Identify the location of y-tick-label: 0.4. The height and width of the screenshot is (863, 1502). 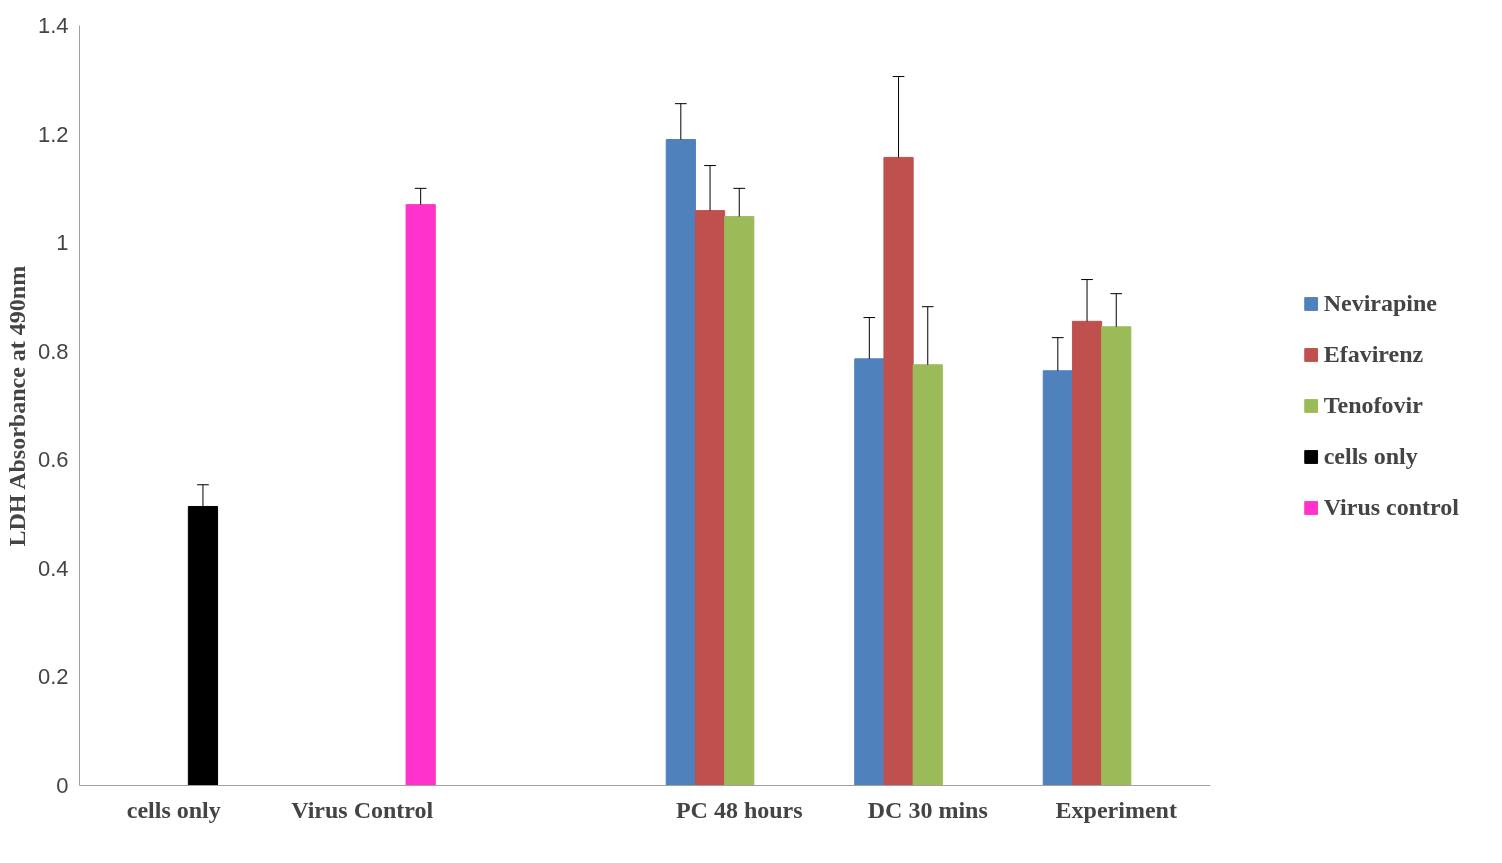
(53, 568).